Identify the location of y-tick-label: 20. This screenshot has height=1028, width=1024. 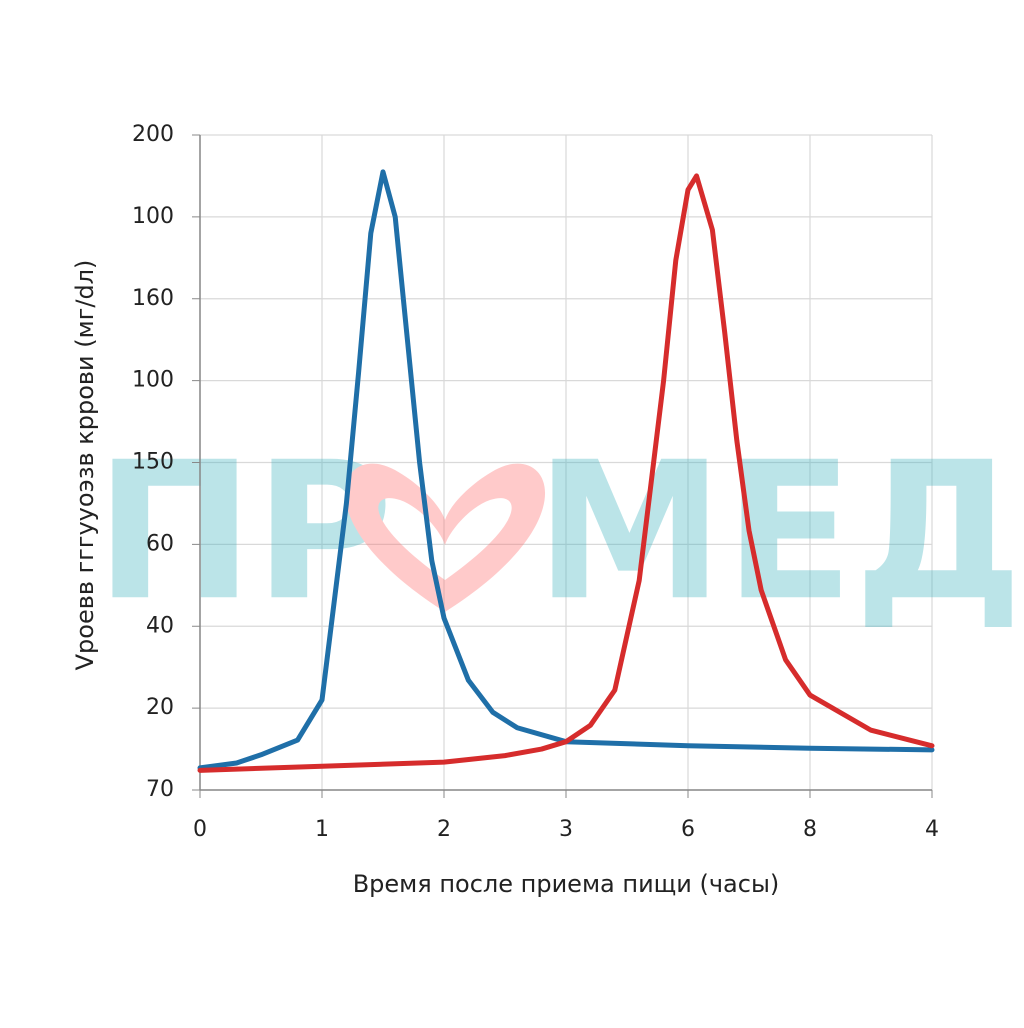
(160, 707).